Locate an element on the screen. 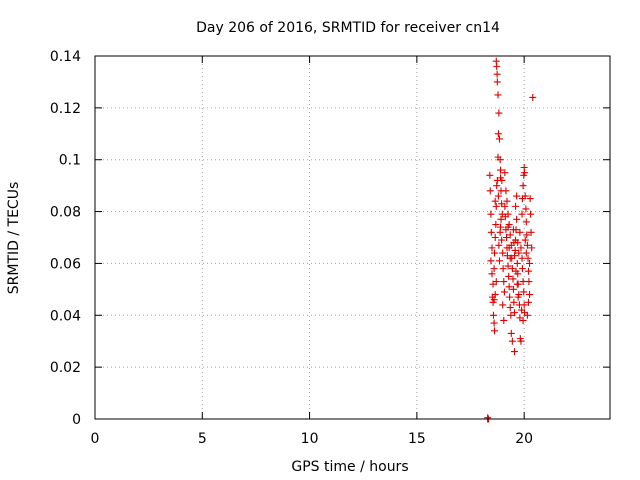 The width and height of the screenshot is (640, 480). x-tick-label: 5 is located at coordinates (202, 439).